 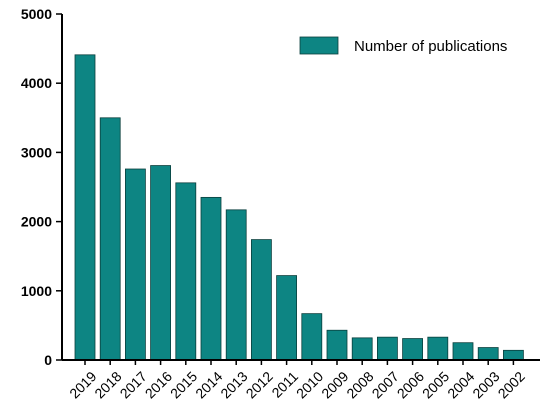 What do you see at coordinates (438, 348) in the screenshot?
I see `bar-2005` at bounding box center [438, 348].